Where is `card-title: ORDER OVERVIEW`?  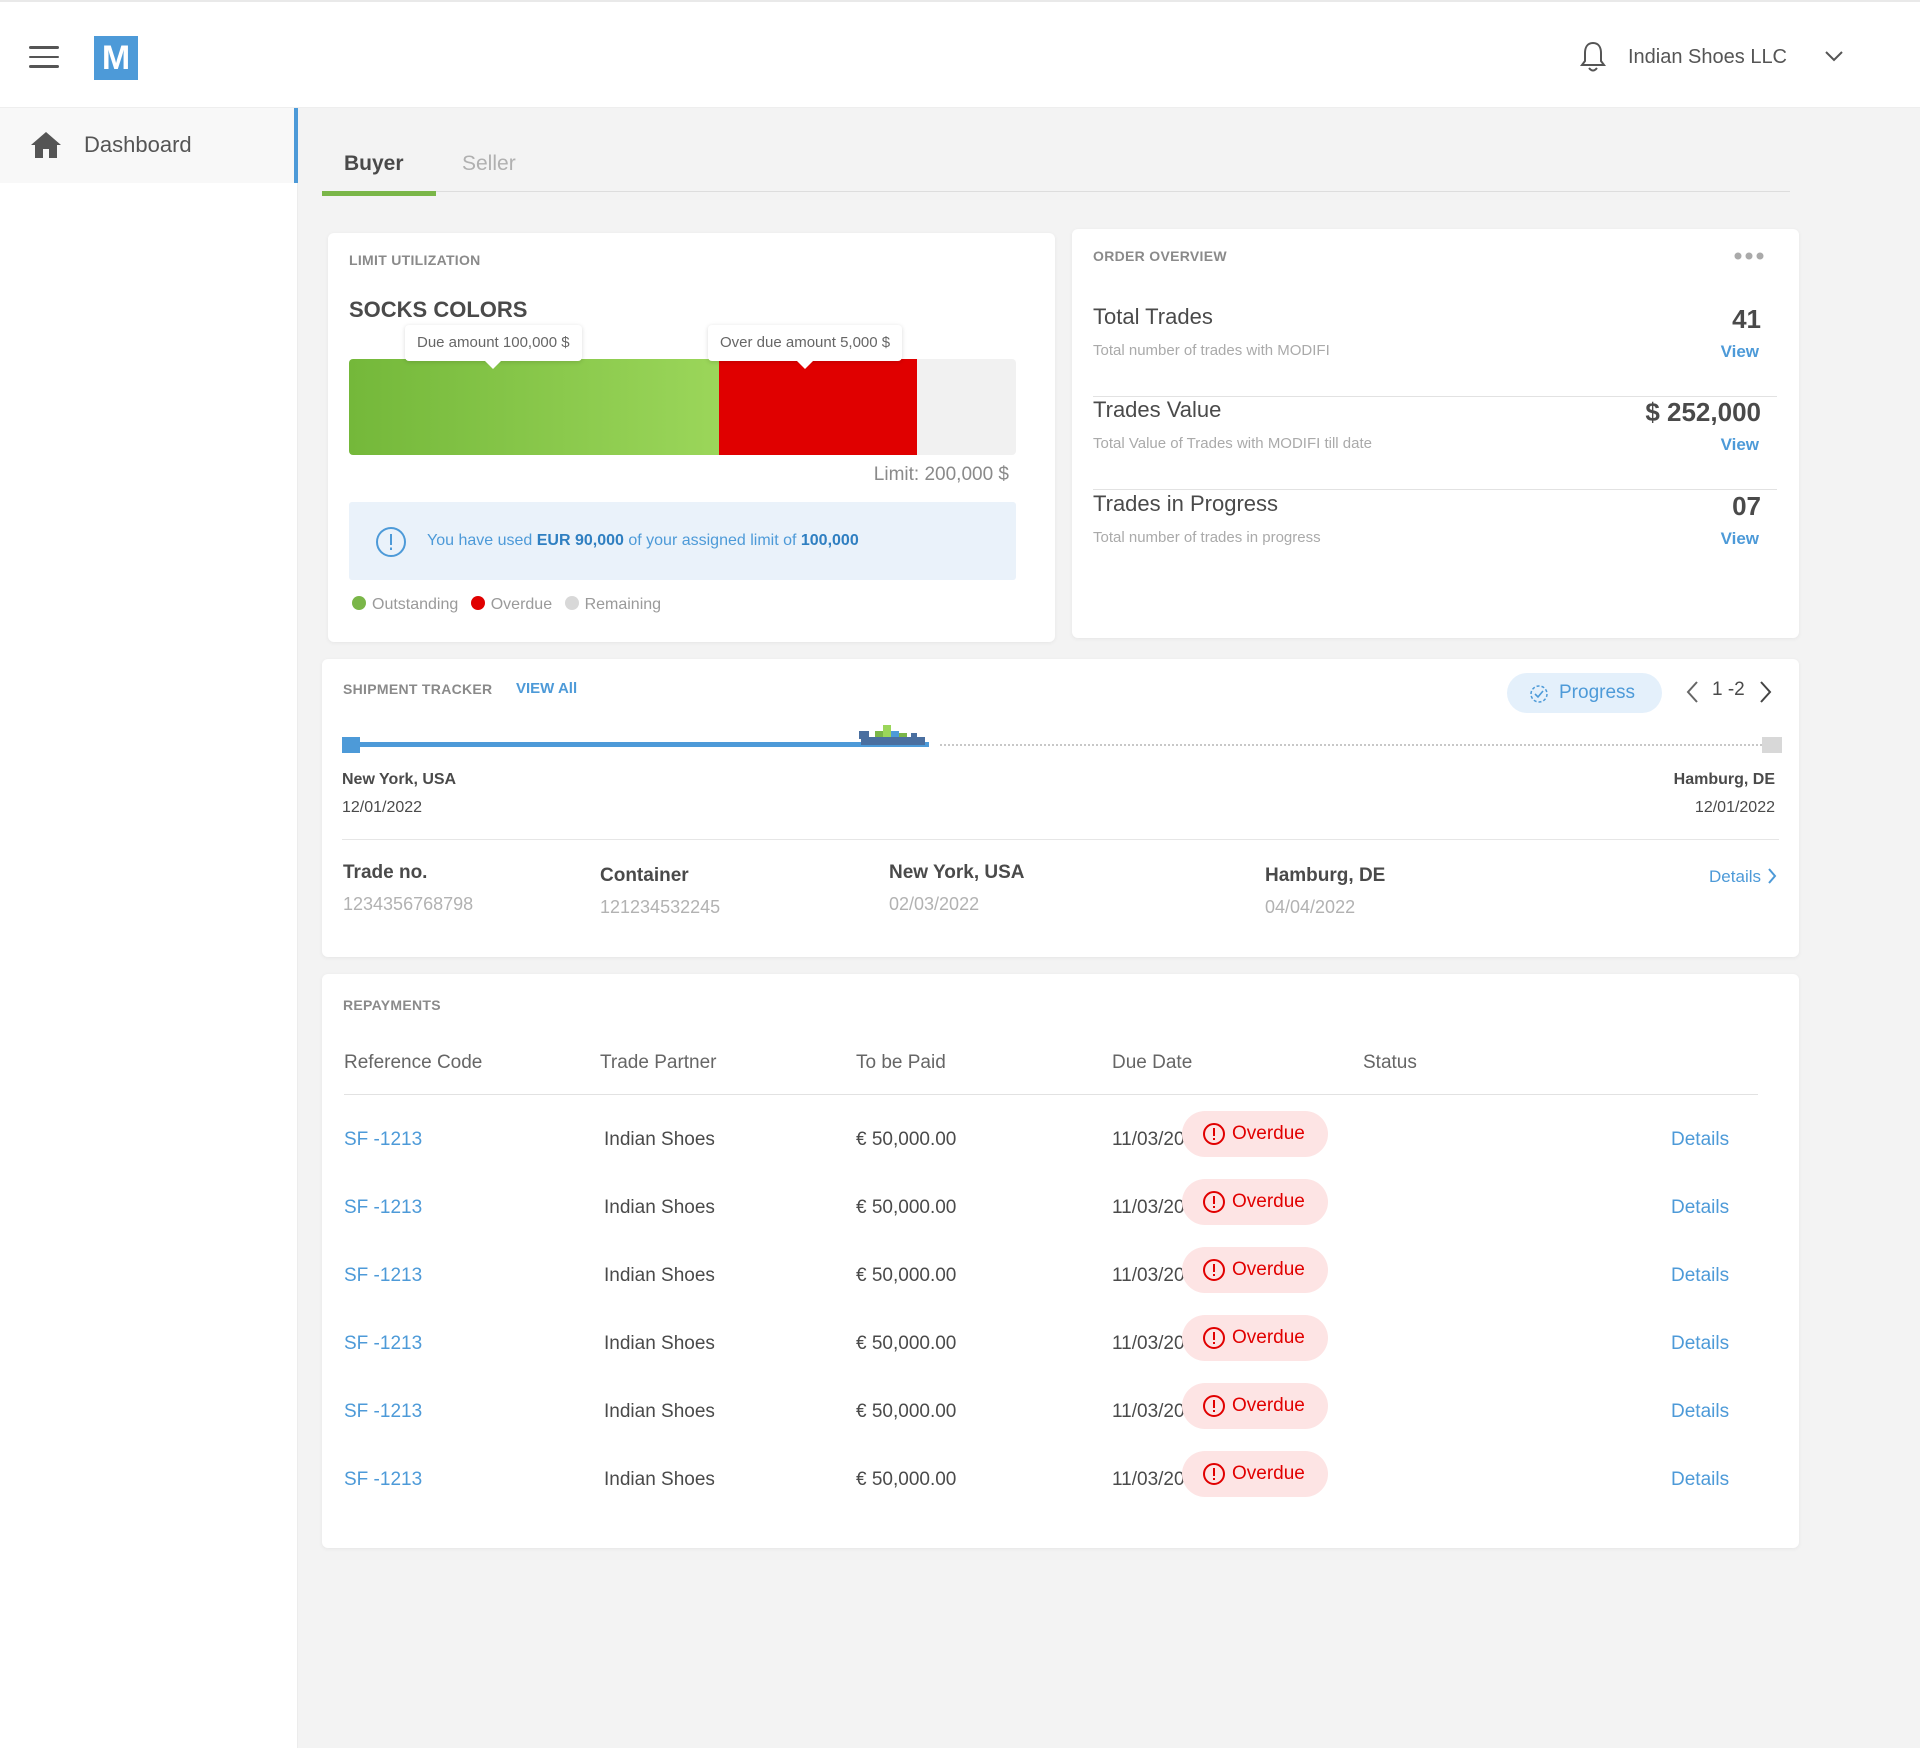
card-title: ORDER OVERVIEW is located at coordinates (1160, 256).